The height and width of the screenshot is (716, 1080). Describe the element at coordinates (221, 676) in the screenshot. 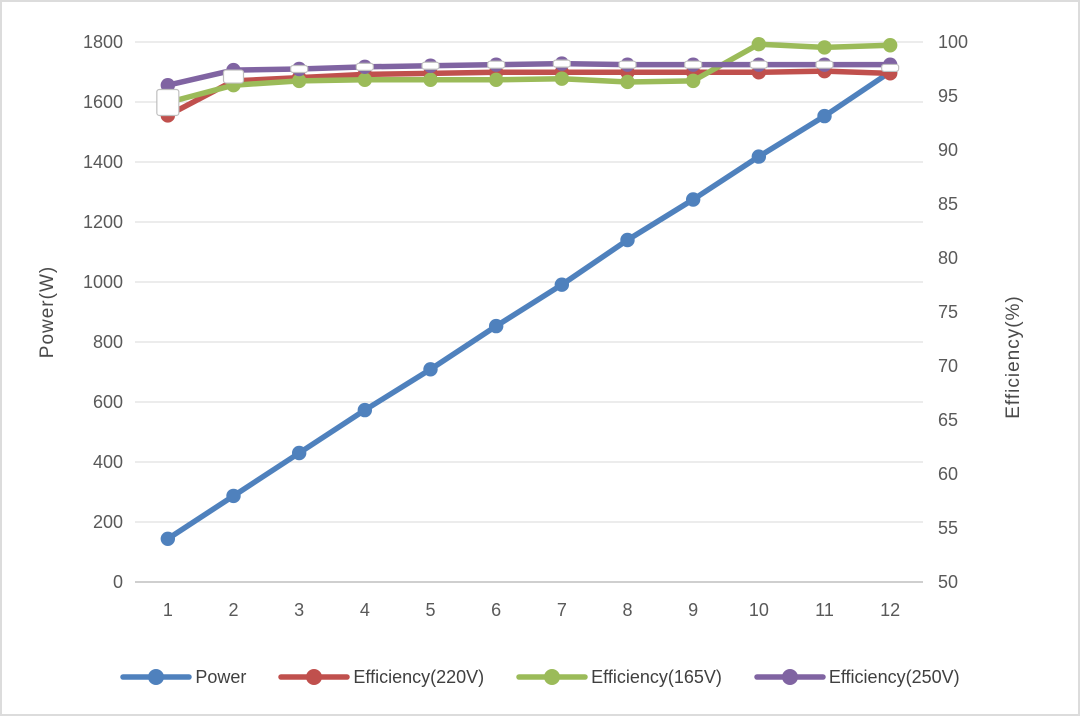

I see `legend-label: Power` at that location.